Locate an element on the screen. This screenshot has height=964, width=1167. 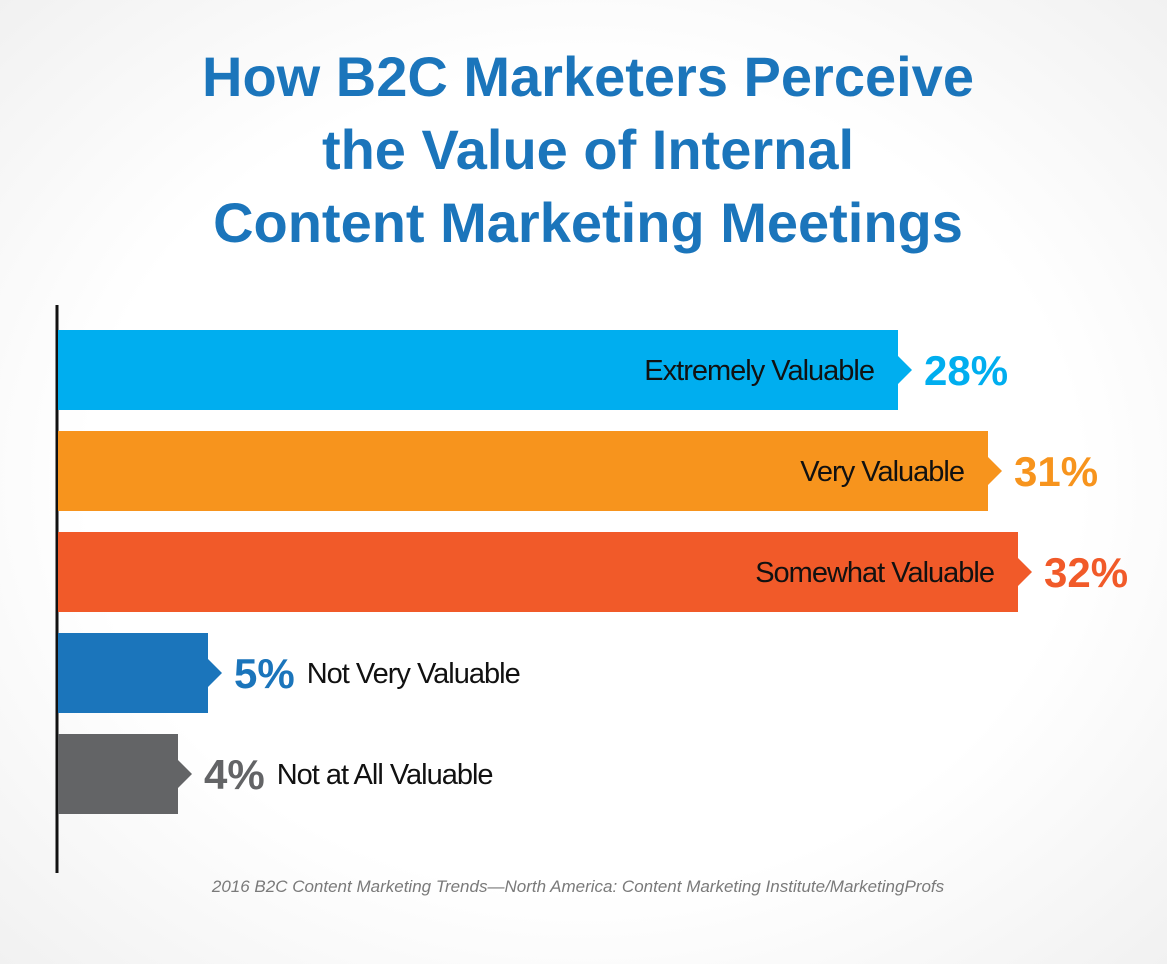
chart-title: How B2C Marketers Perceive is located at coordinates (588, 76).